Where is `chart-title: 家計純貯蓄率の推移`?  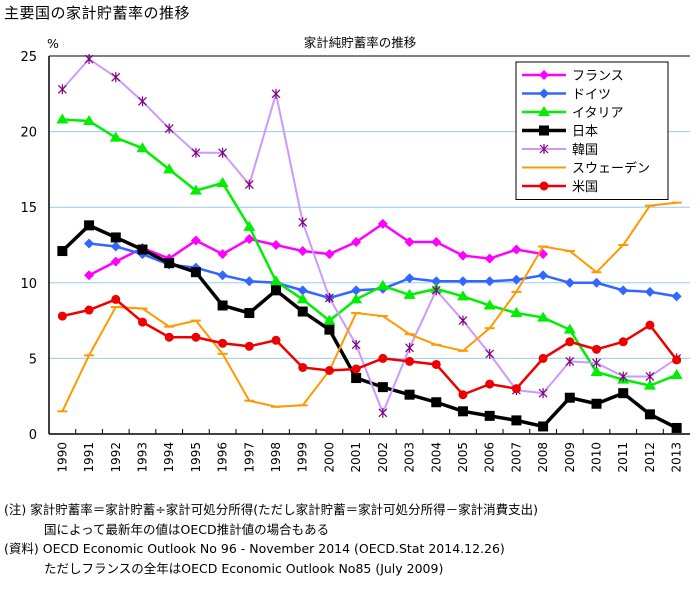 chart-title: 家計純貯蓄率の推移 is located at coordinates (360, 42).